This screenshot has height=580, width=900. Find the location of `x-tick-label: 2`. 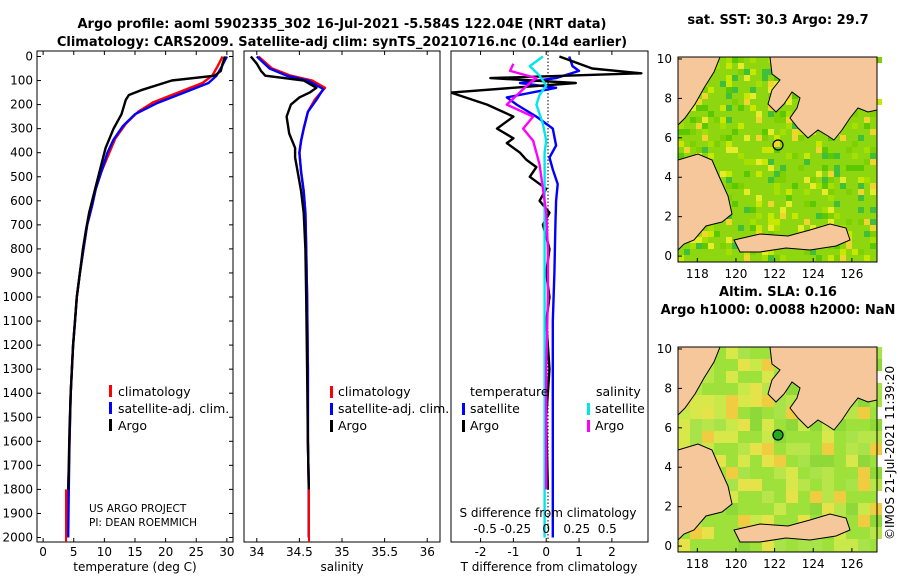

x-tick-label: 2 is located at coordinates (612, 552).